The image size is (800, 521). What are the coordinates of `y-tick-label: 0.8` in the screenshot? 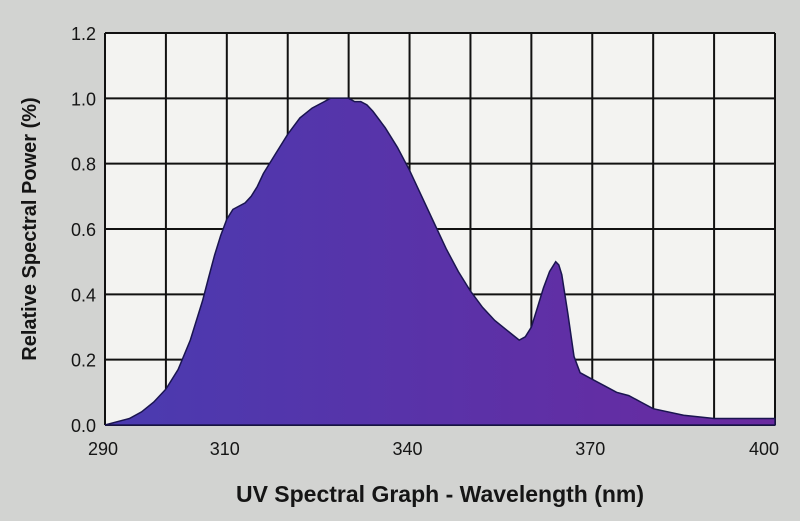 It's located at (83, 165).